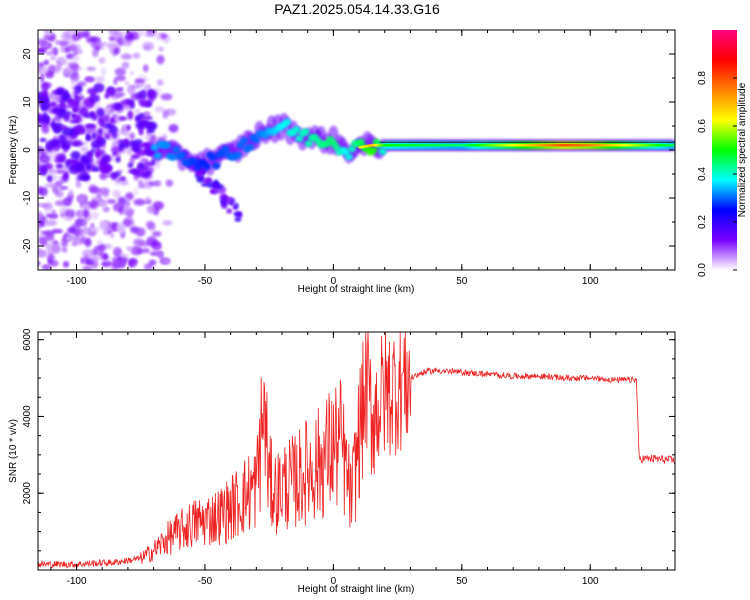 The width and height of the screenshot is (750, 600). Describe the element at coordinates (27, 339) in the screenshot. I see `y-tick-label: 6000` at that location.